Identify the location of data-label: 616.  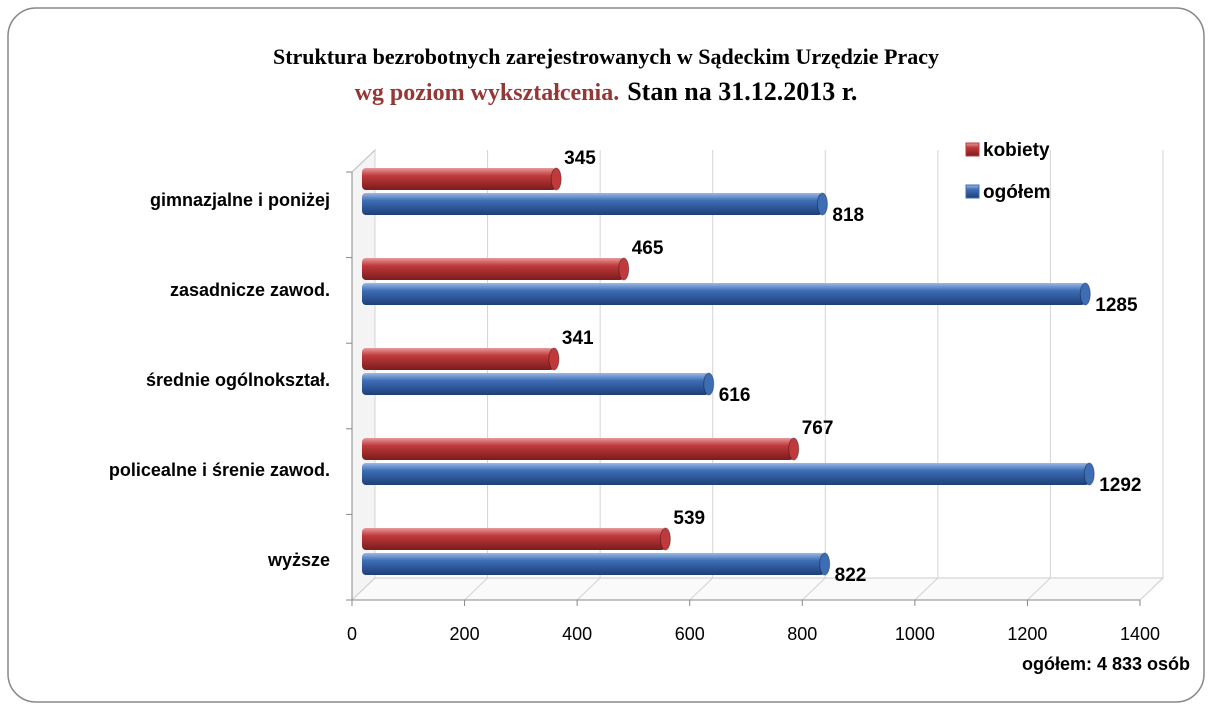
(735, 395).